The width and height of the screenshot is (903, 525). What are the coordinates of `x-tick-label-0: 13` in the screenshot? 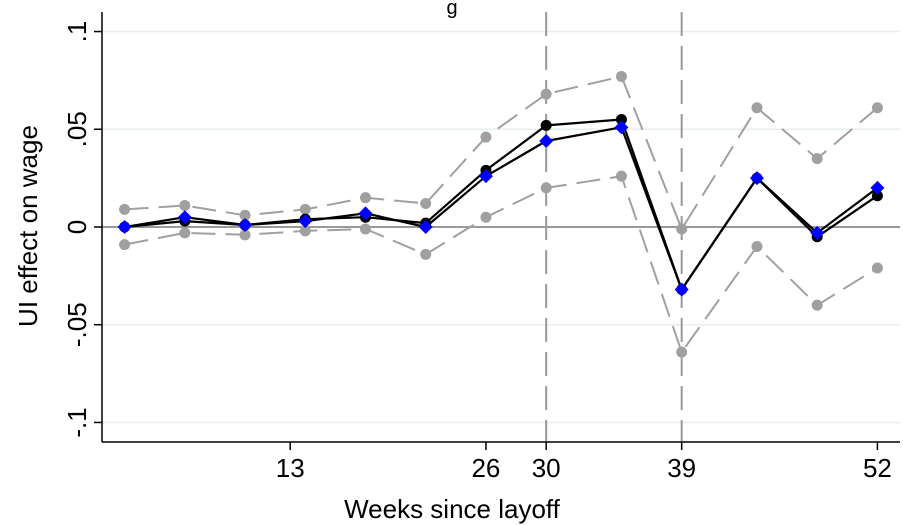 It's located at (290, 468).